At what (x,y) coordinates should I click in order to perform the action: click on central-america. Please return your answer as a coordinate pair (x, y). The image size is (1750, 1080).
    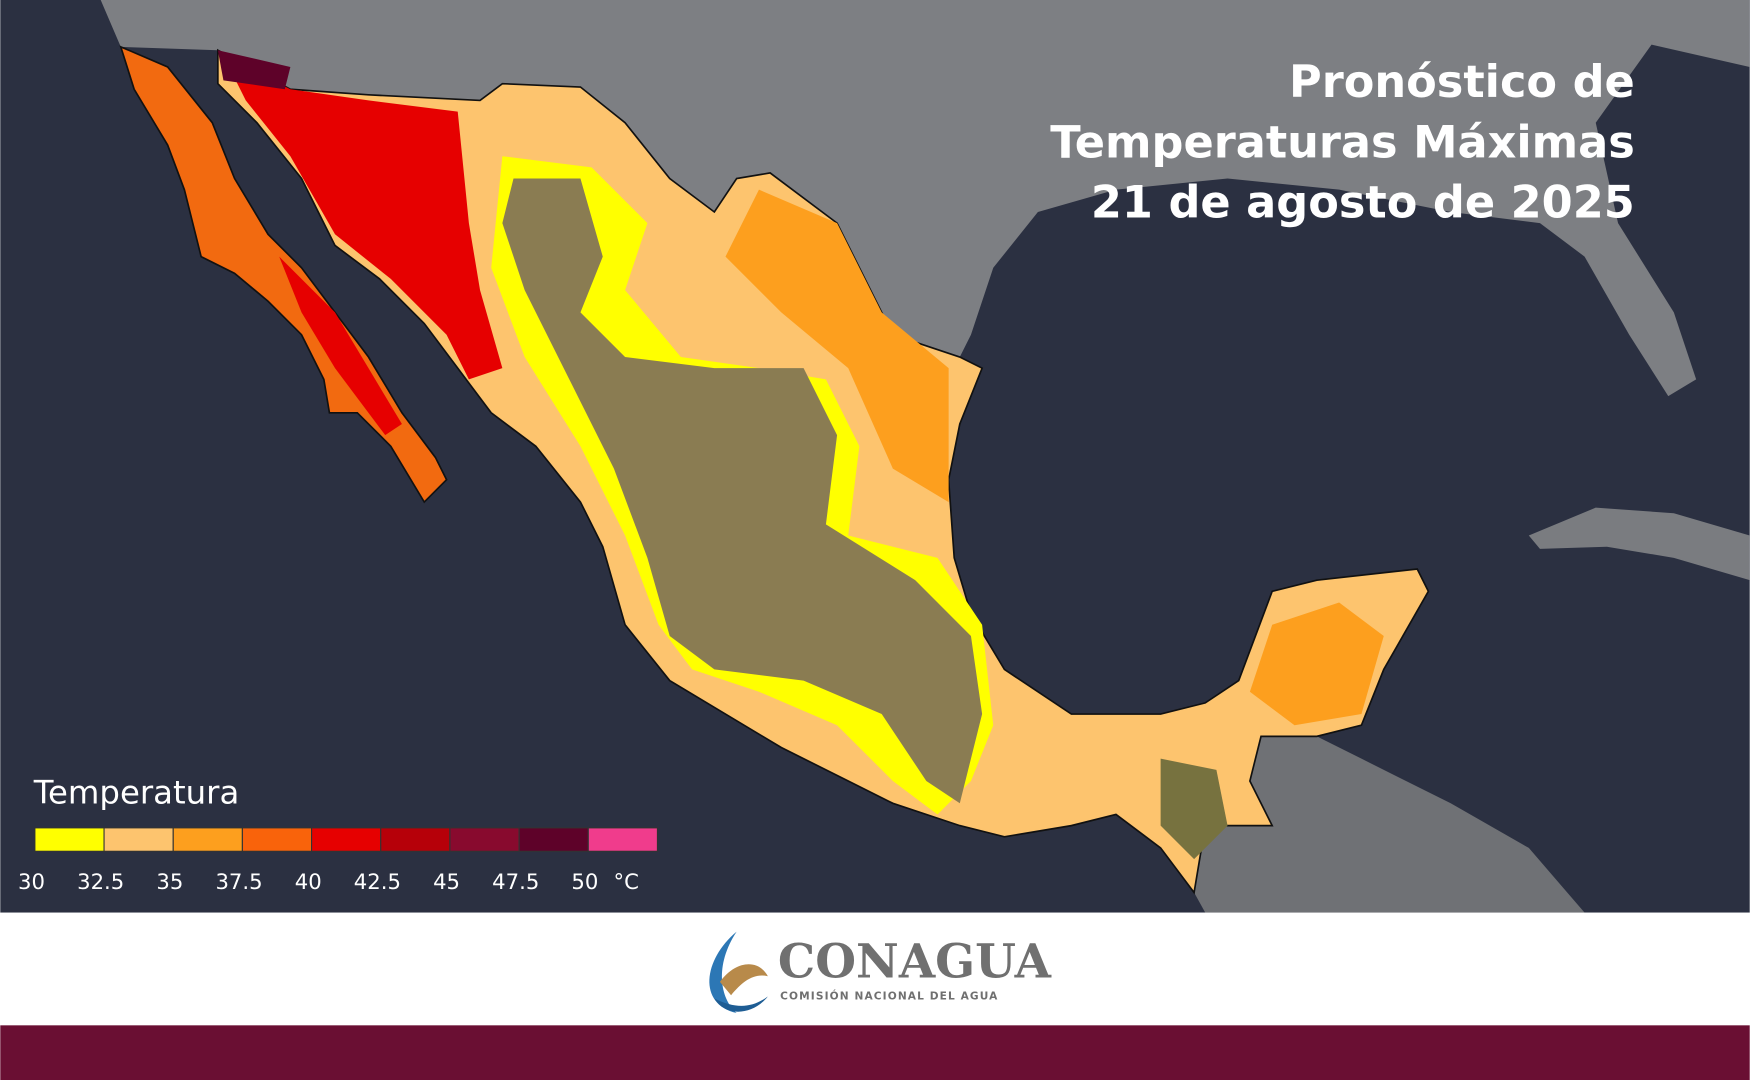
    Looking at the image, I should click on (1389, 824).